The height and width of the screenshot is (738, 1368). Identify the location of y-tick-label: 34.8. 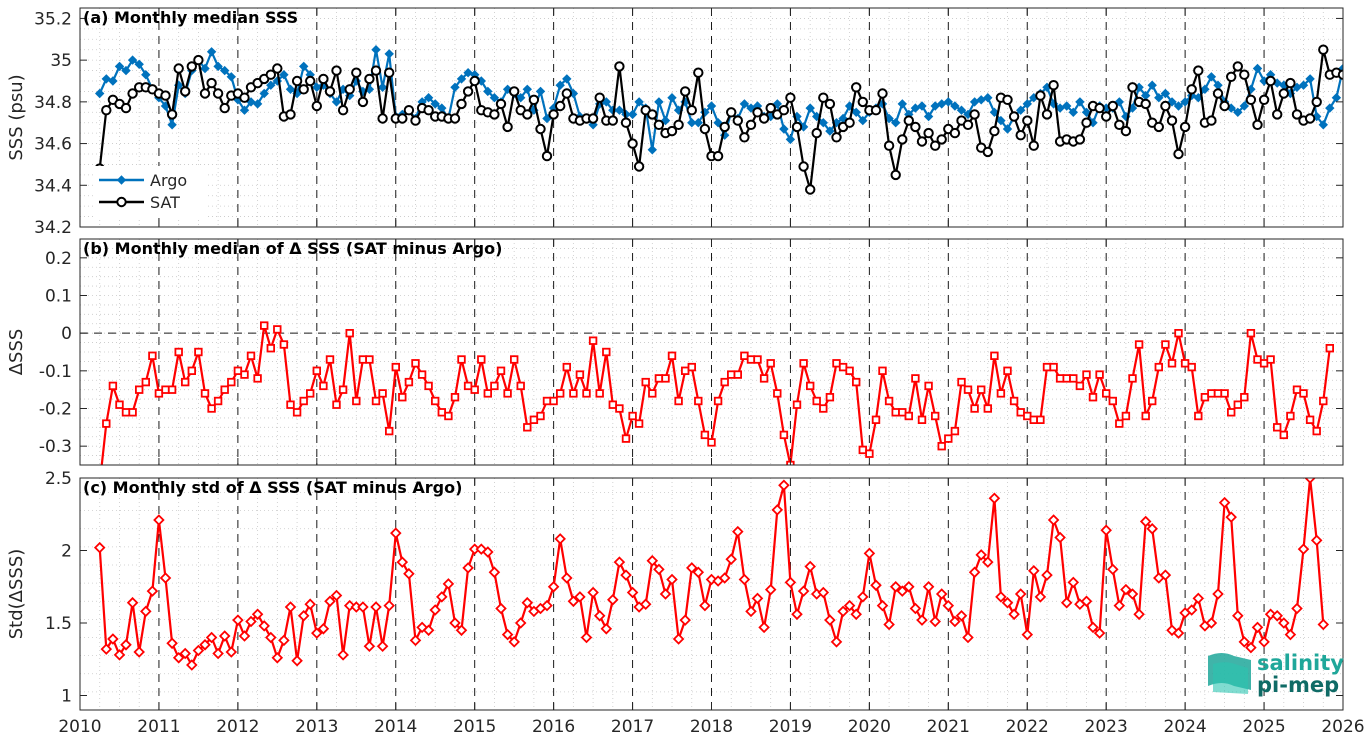
(53, 103).